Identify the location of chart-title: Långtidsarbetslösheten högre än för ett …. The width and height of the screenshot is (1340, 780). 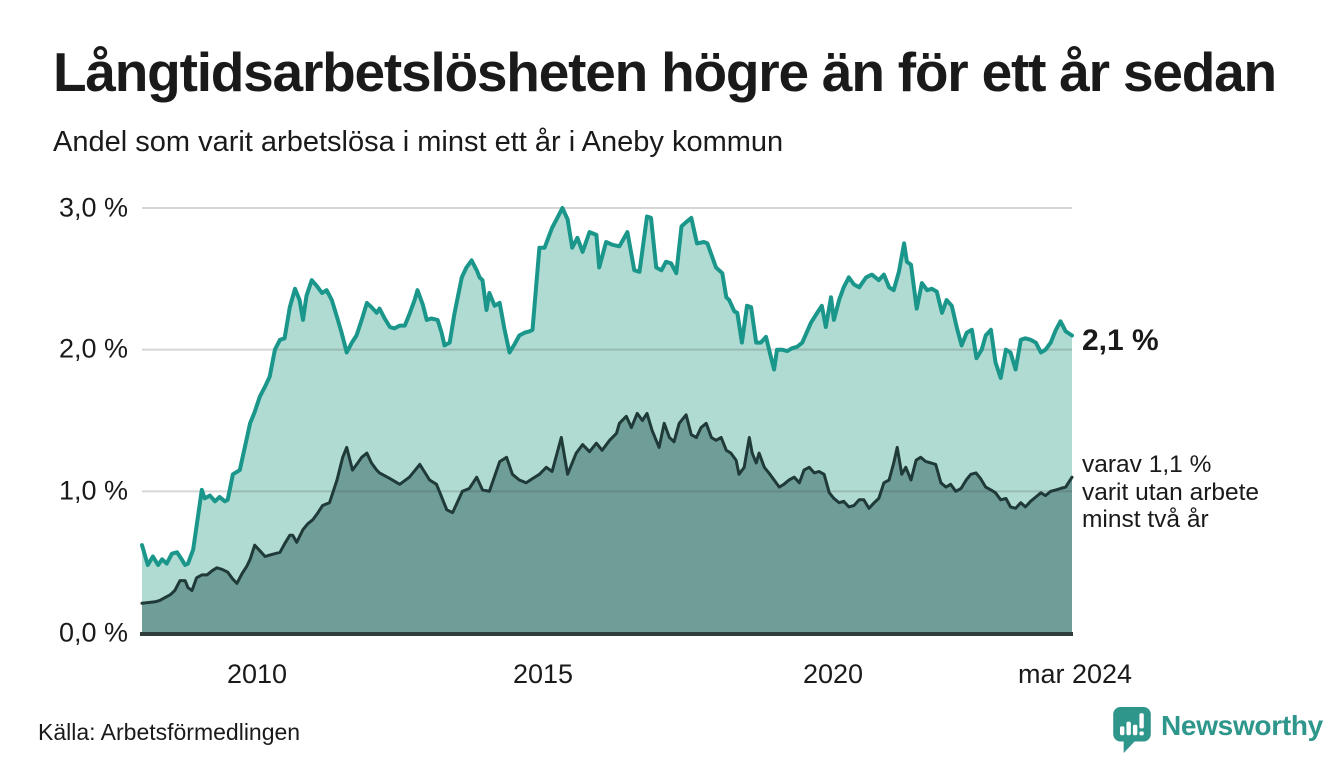
(665, 72).